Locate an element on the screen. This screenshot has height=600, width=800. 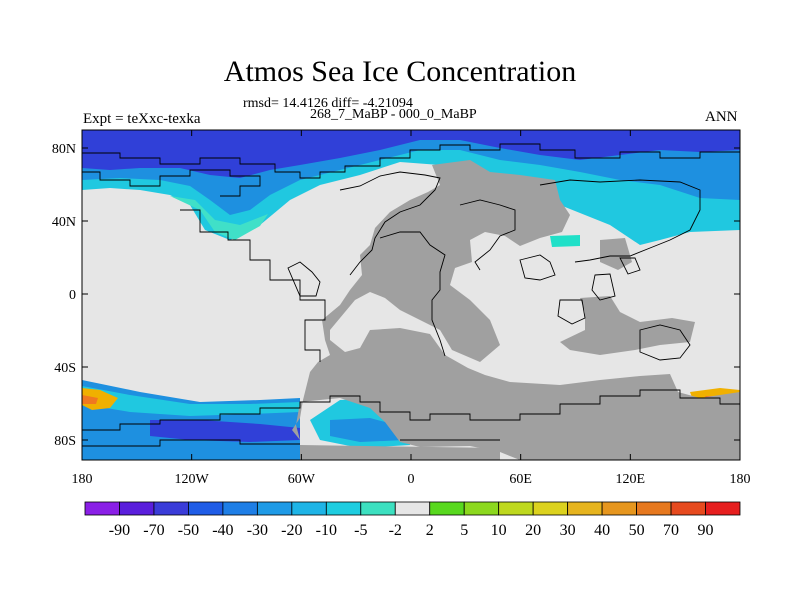
asia-fragment-east is located at coordinates (616, 254).